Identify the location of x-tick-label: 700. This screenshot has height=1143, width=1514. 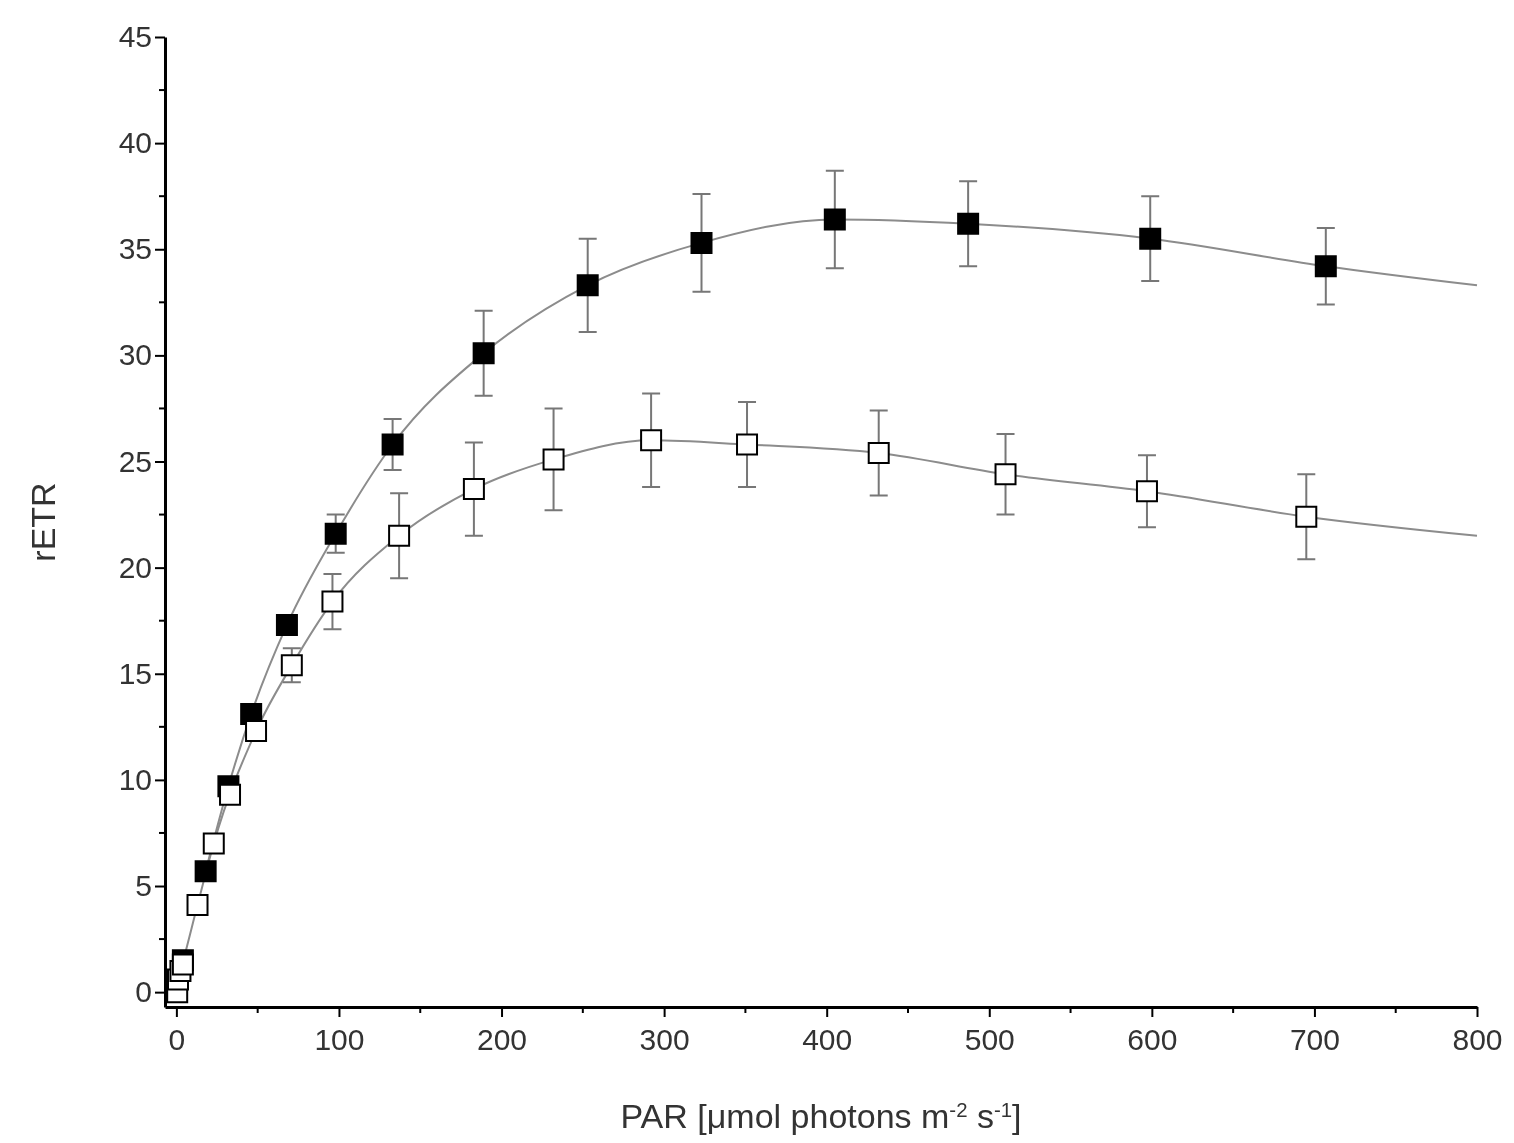
(1314, 1039).